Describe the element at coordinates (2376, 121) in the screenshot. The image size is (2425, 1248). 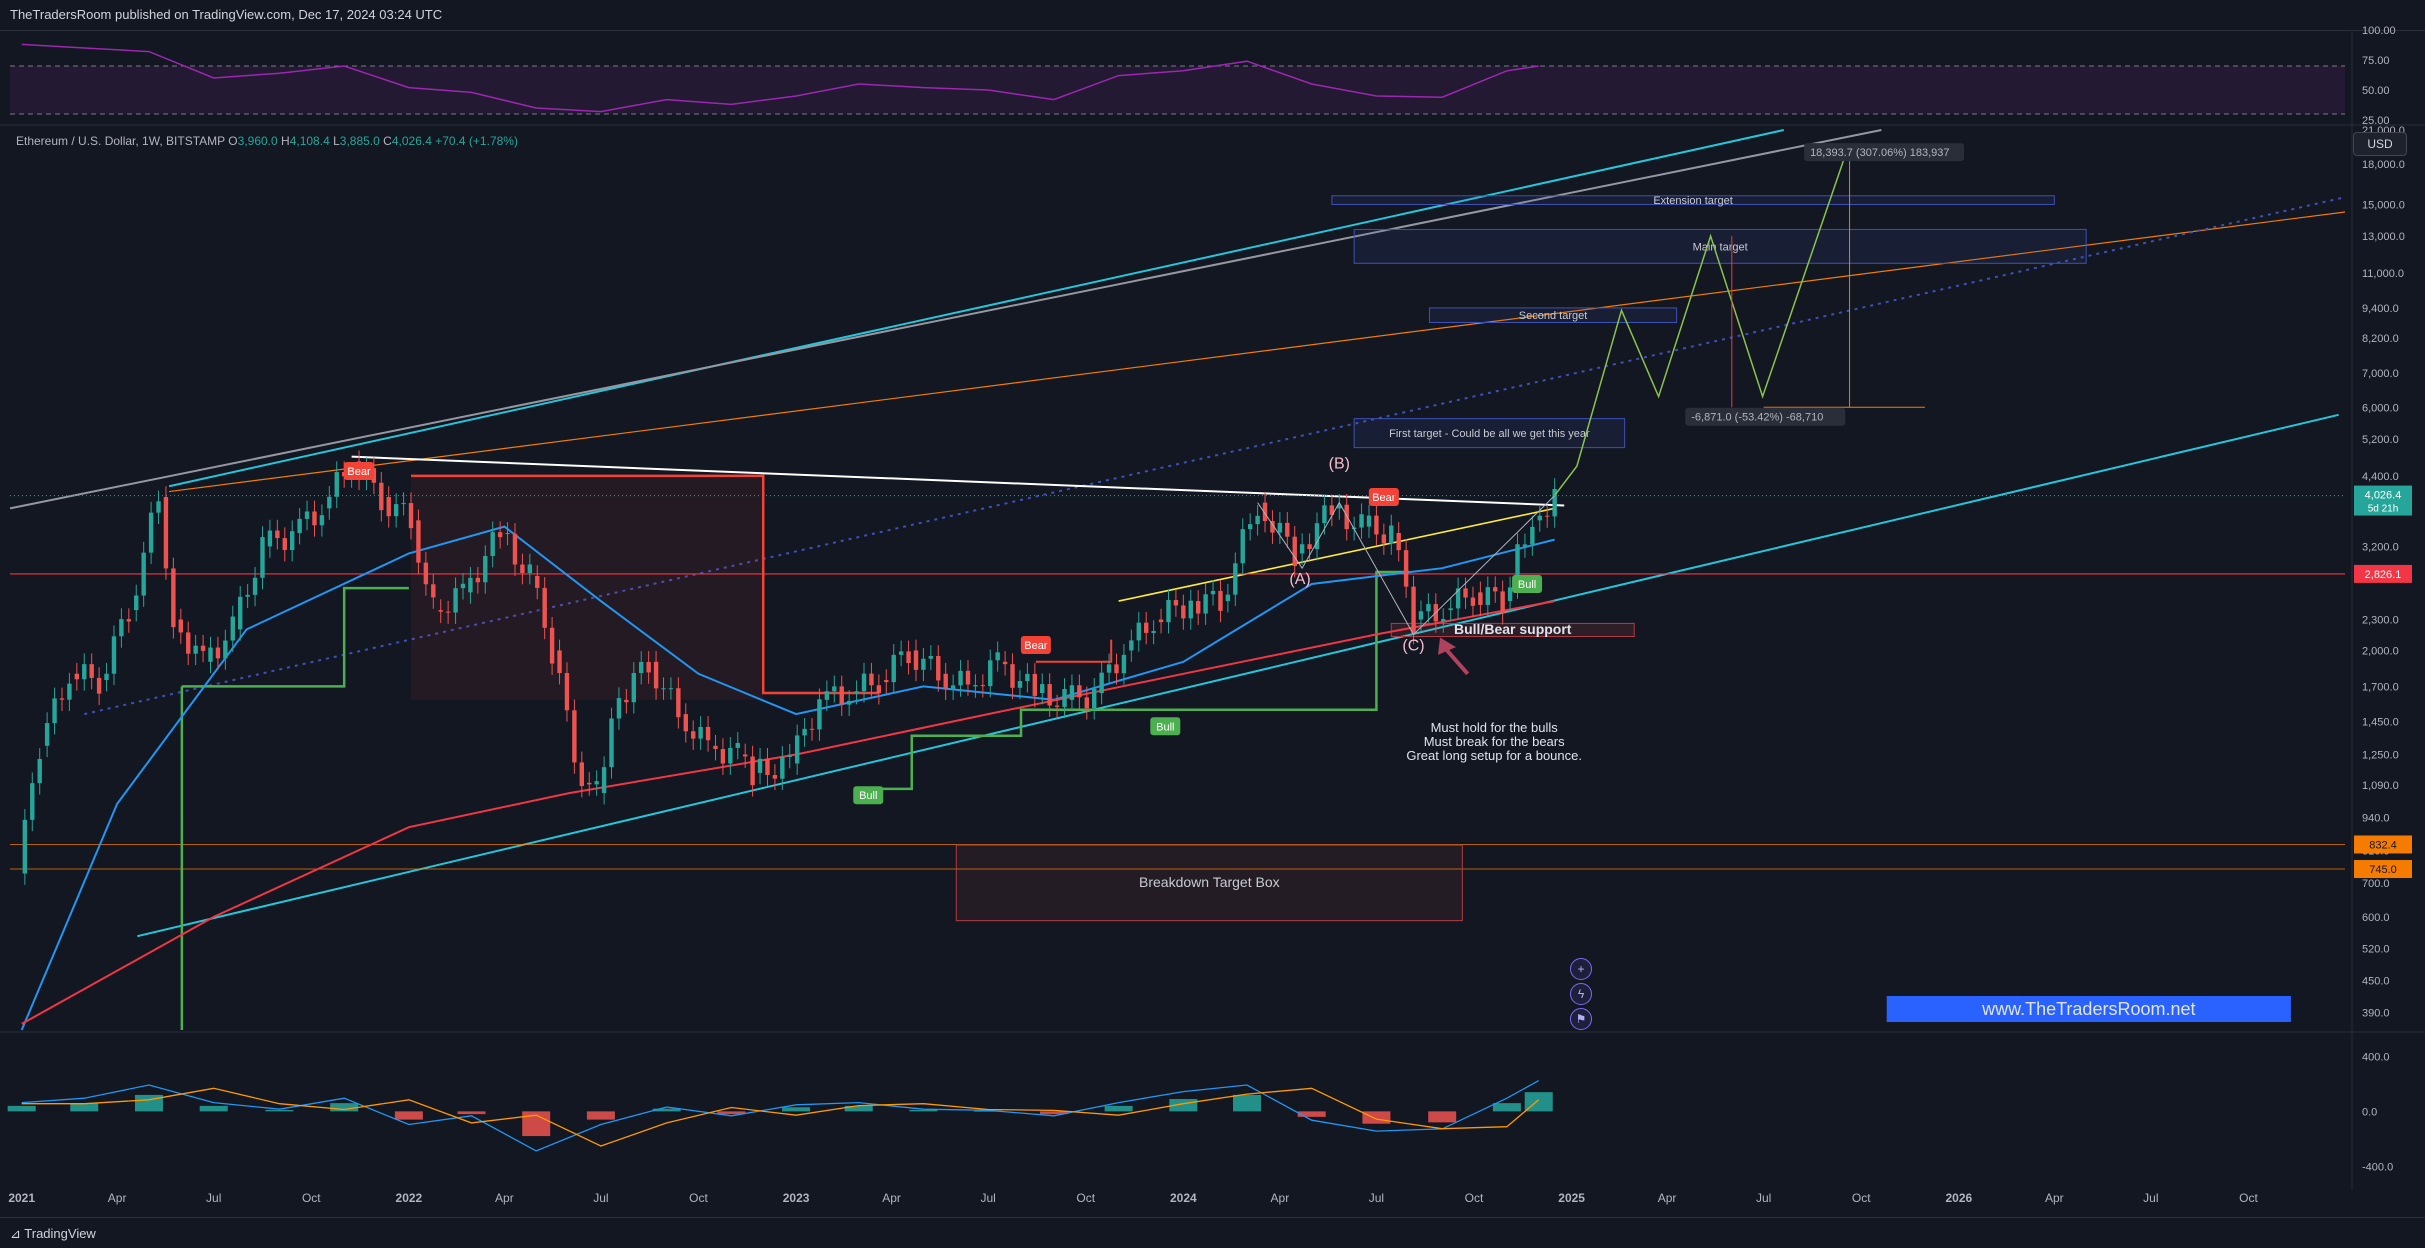
I see `rsi-tick-3: 25.00` at that location.